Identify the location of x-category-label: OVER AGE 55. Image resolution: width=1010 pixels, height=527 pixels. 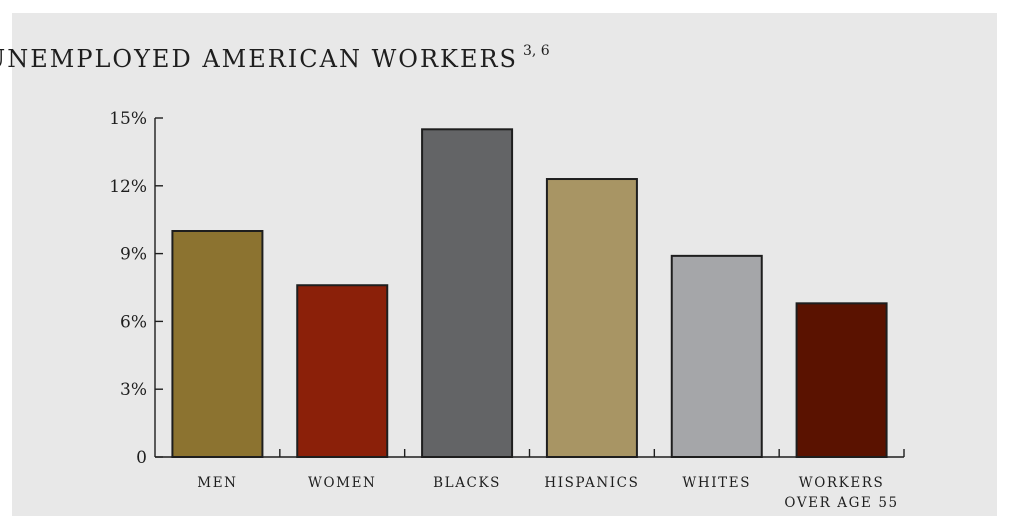
(841, 503).